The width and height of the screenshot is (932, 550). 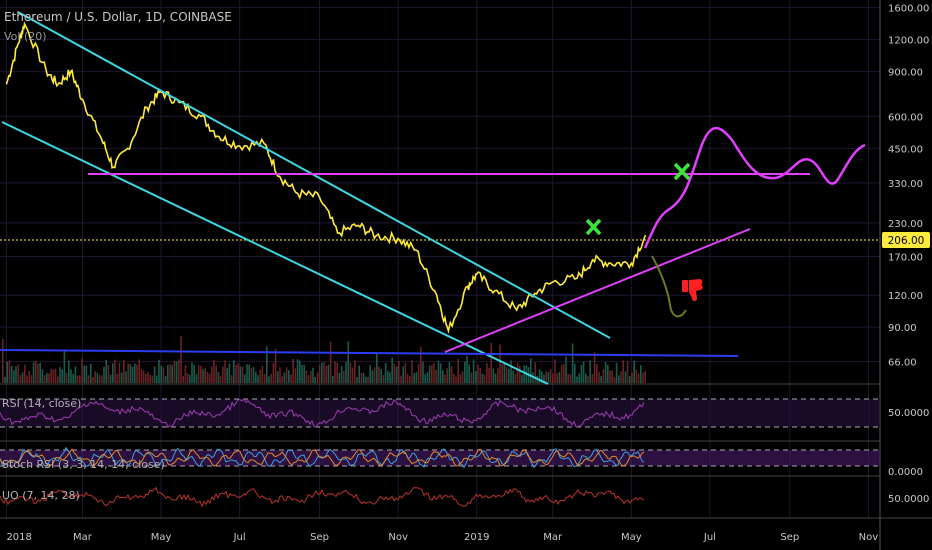 I want to click on x-tick-label: Nov, so click(x=398, y=537).